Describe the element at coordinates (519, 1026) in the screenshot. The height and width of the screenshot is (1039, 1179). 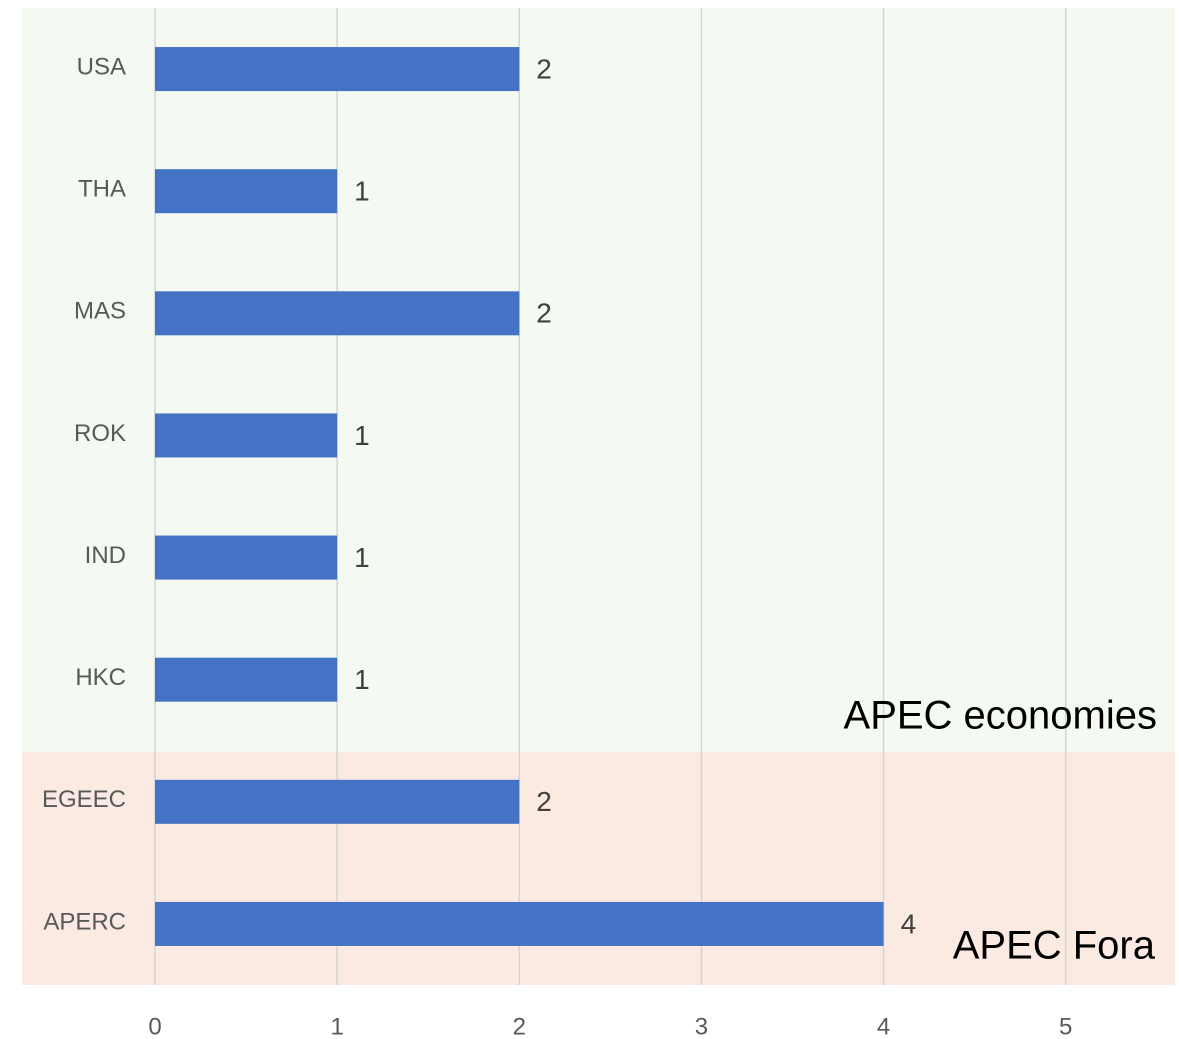
I see `x-tick-label: 2` at that location.